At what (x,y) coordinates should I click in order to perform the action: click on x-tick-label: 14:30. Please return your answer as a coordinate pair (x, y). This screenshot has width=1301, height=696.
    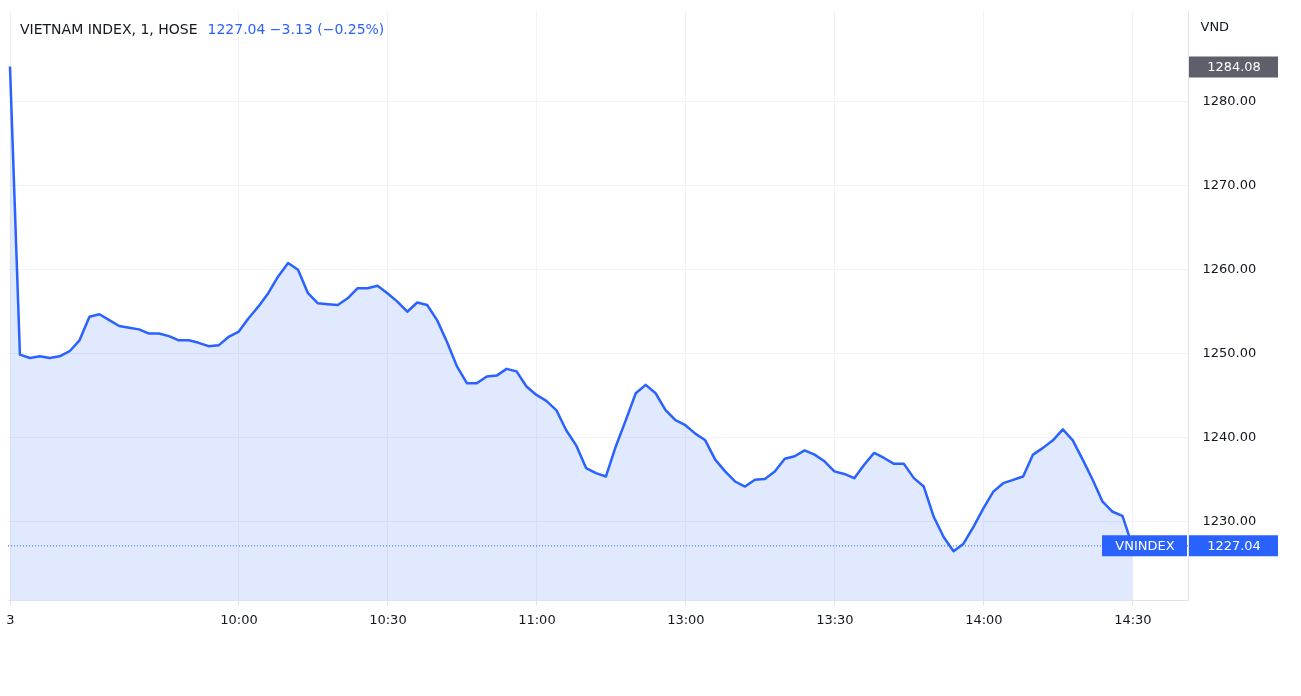
    Looking at the image, I should click on (1133, 619).